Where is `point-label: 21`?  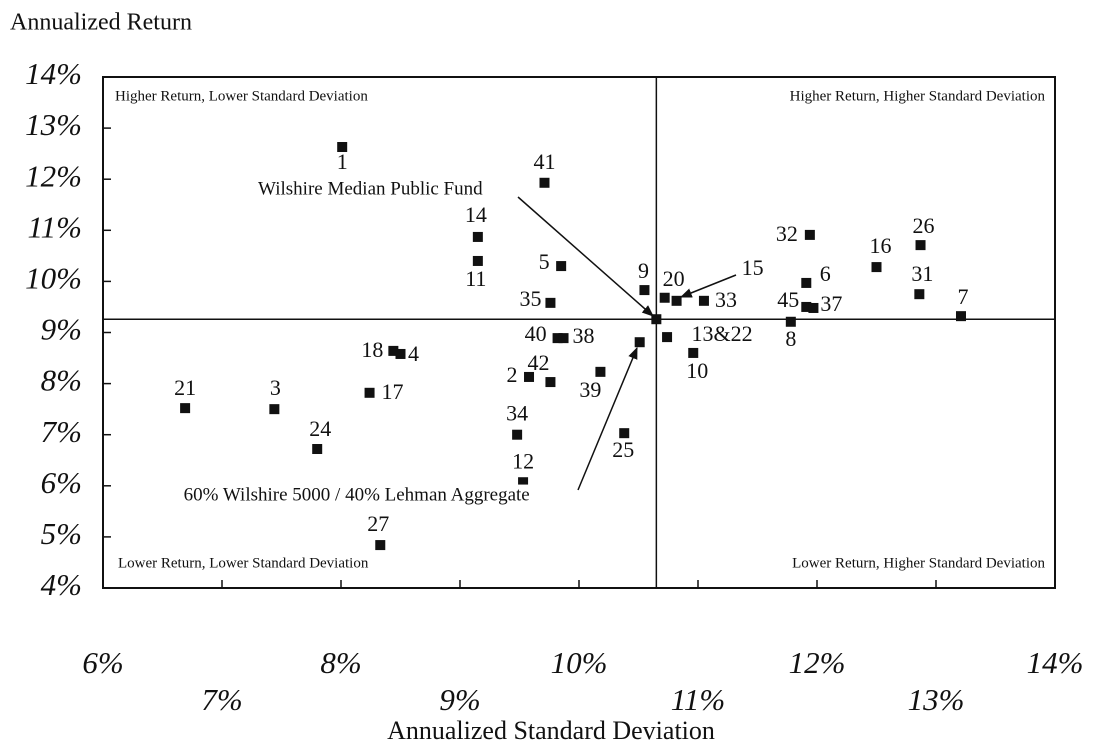
point-label: 21 is located at coordinates (185, 387).